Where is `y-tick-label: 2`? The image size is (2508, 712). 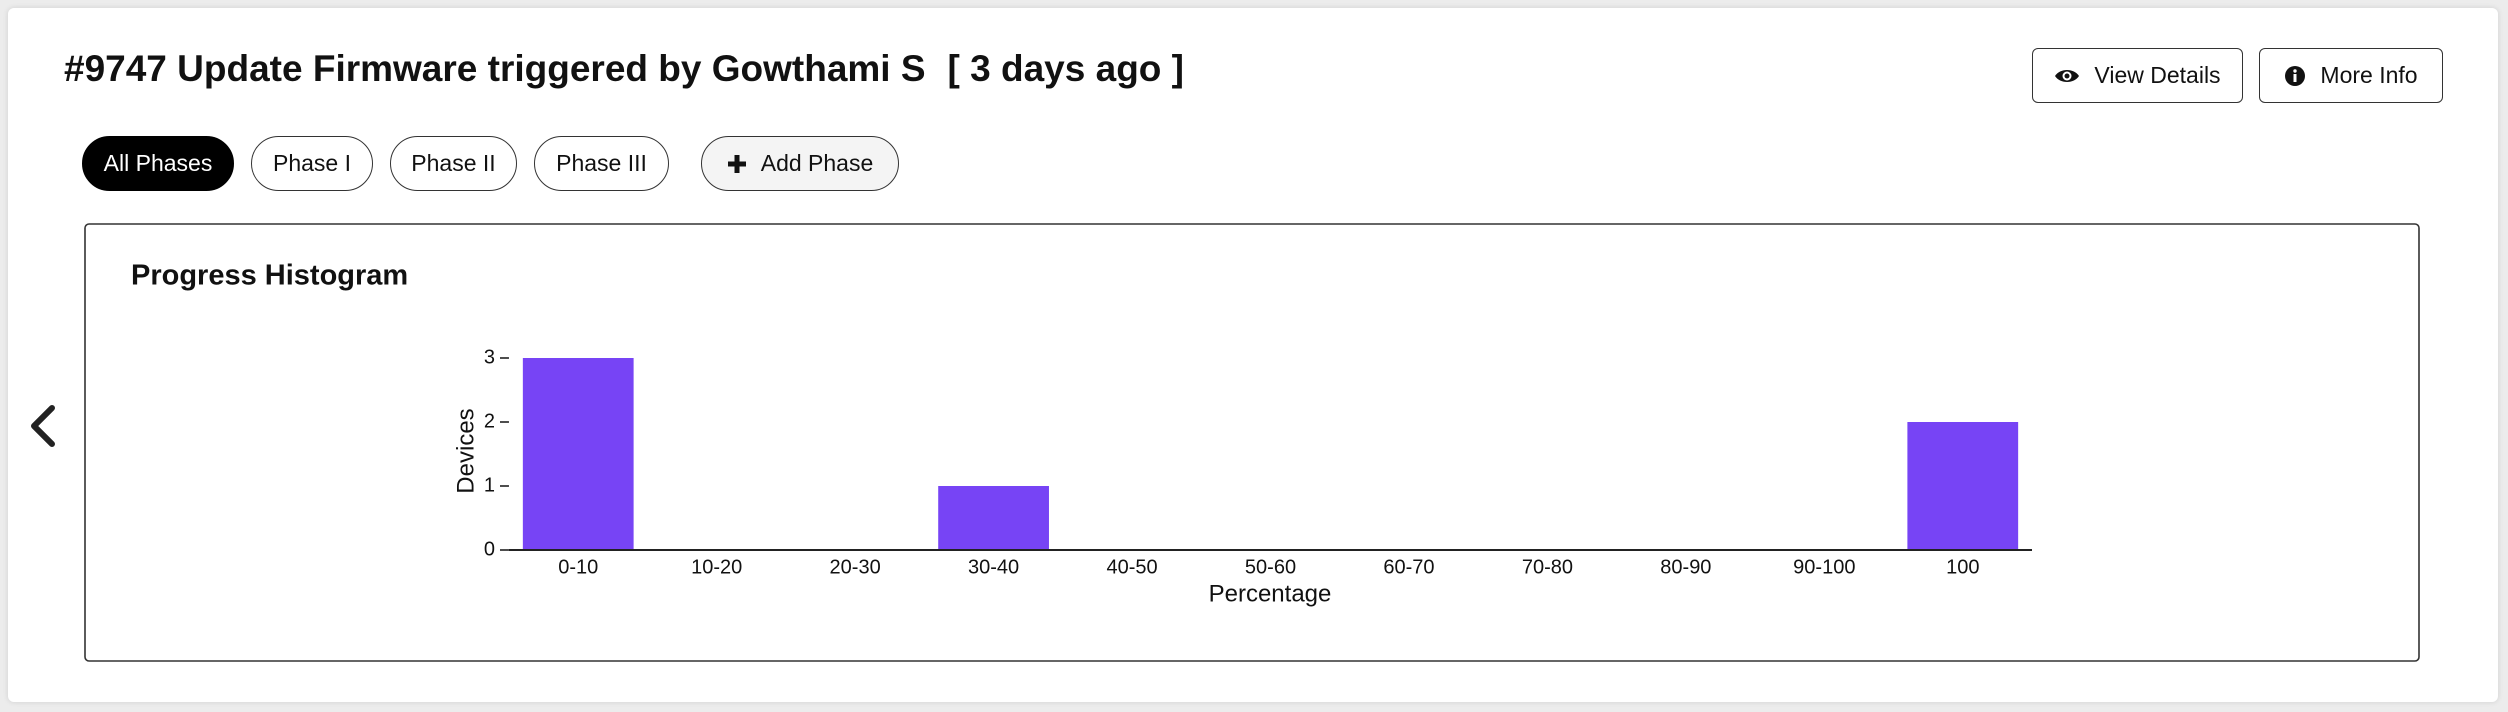
y-tick-label: 2 is located at coordinates (489, 421).